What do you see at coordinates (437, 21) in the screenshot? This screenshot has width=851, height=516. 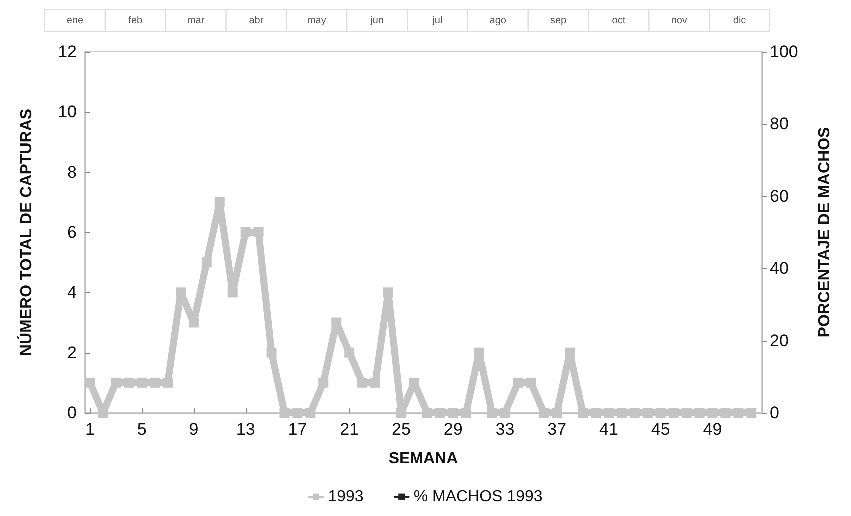 I see `text: jul` at bounding box center [437, 21].